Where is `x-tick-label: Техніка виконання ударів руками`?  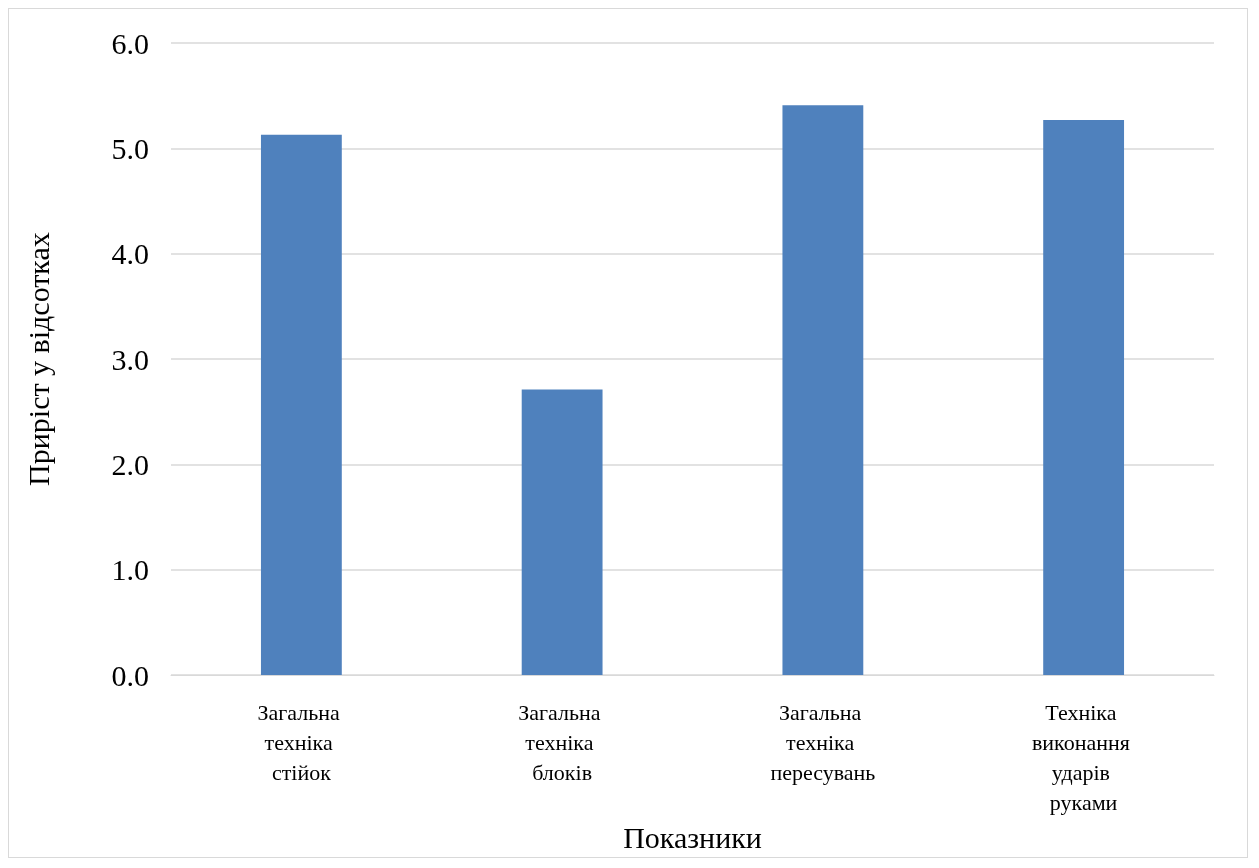 x-tick-label: Техніка виконання ударів руками is located at coordinates (1083, 757).